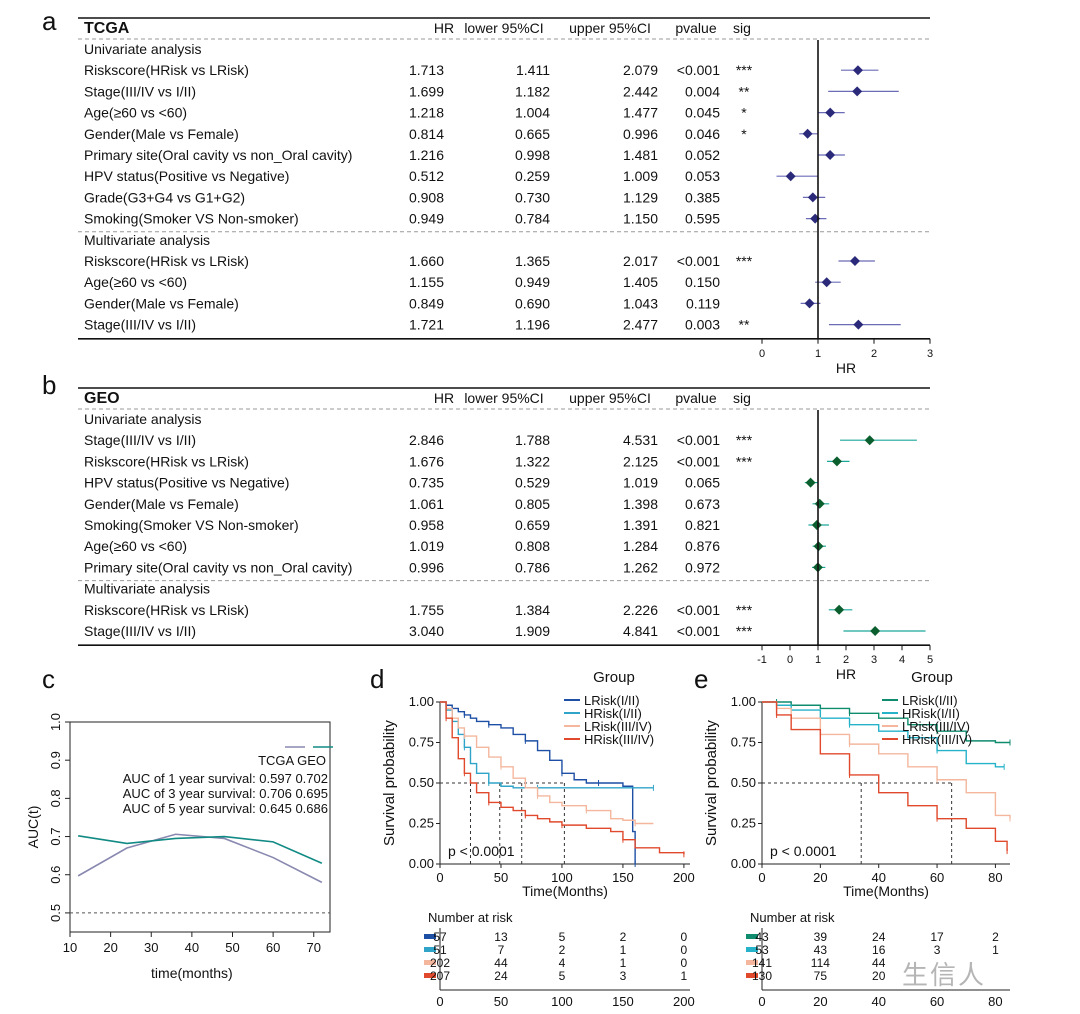 The width and height of the screenshot is (1080, 1014). Describe the element at coordinates (640, 440) in the screenshot. I see `upper-ci-value: 4.531` at that location.